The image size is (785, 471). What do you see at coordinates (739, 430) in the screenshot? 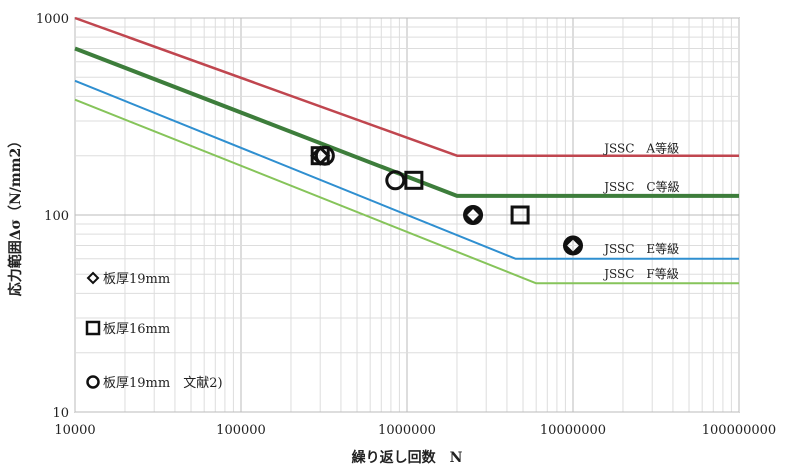
I see `x-tick-label: 100000000` at bounding box center [739, 430].